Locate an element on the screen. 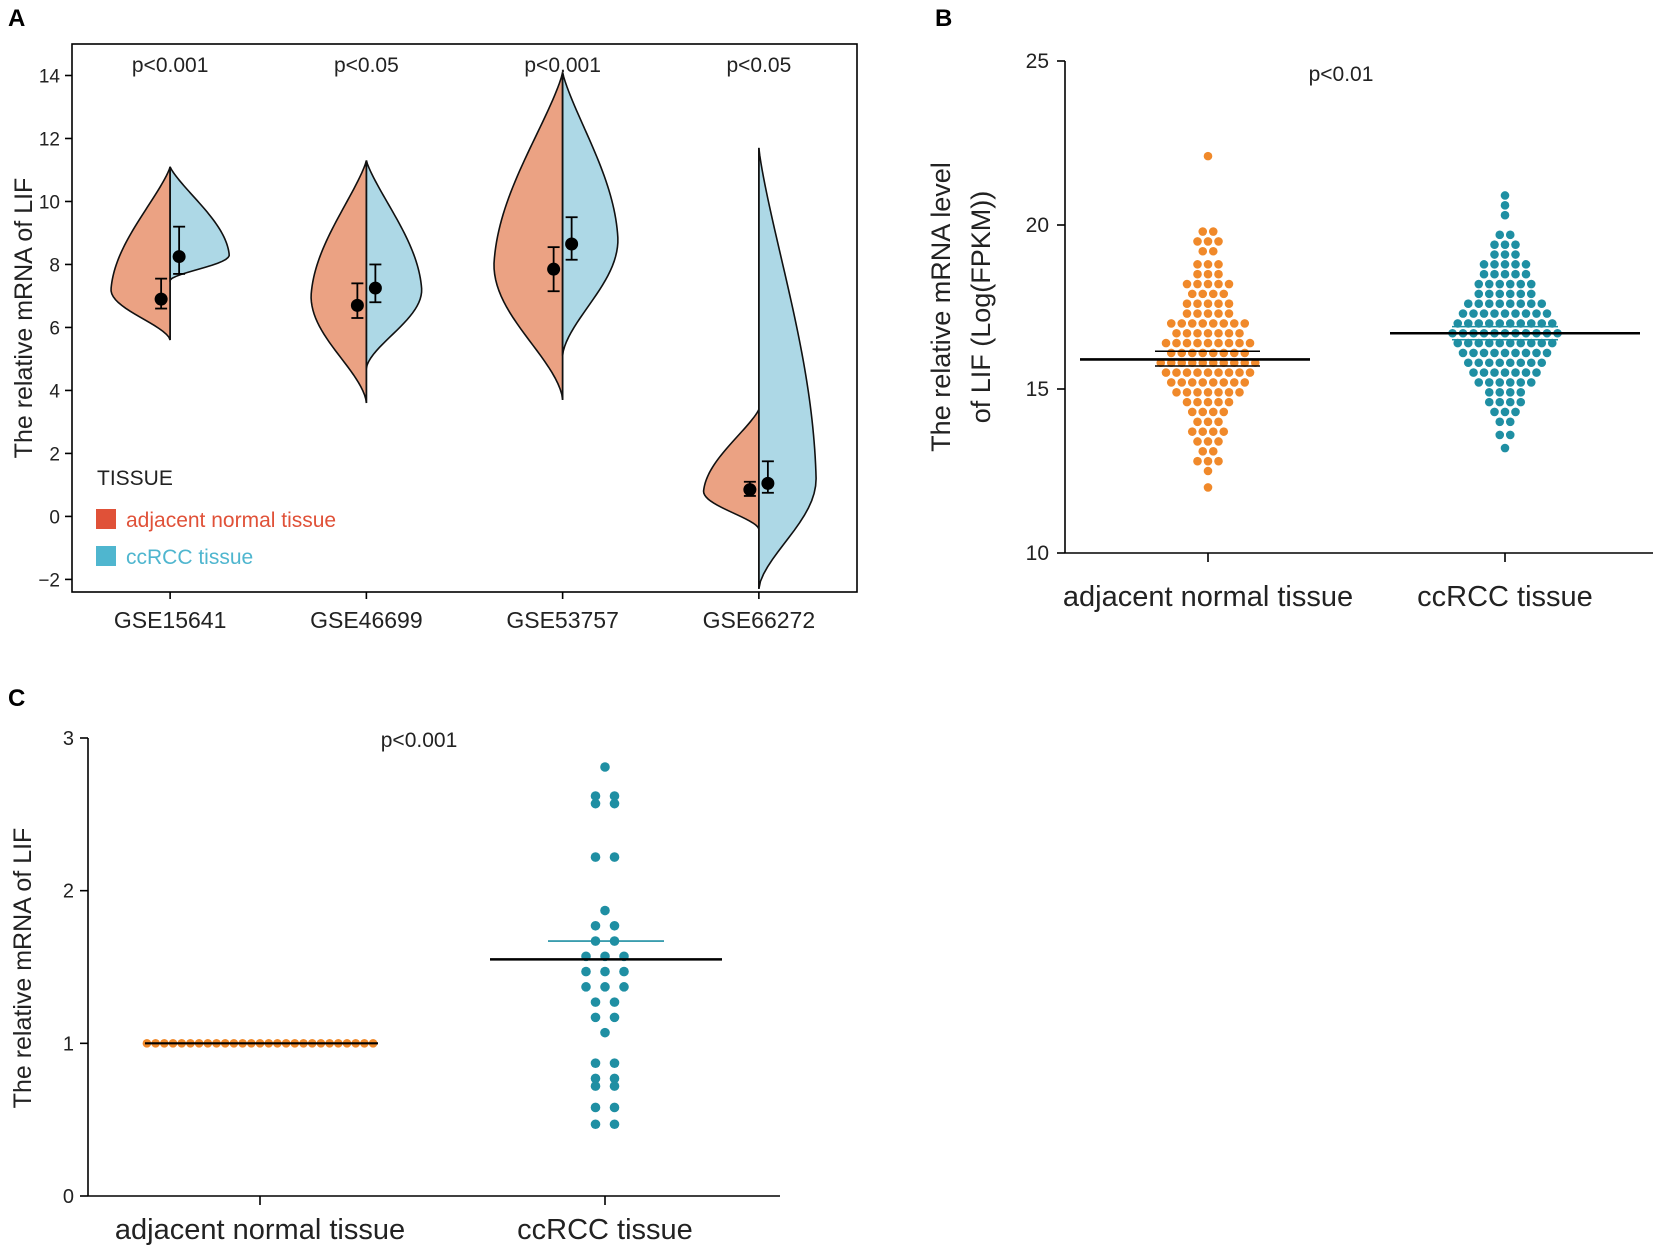  panel-c-y-axis-label: The relative mRNA of LIF is located at coordinates (23, 968).